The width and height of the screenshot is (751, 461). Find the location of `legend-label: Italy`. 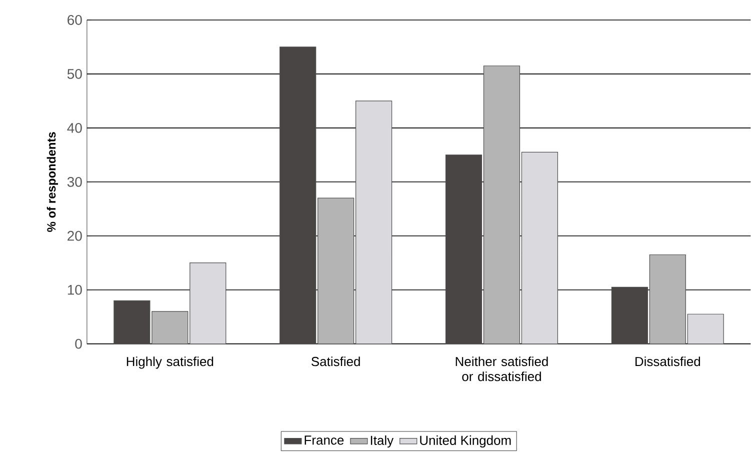

legend-label: Italy is located at coordinates (382, 442).